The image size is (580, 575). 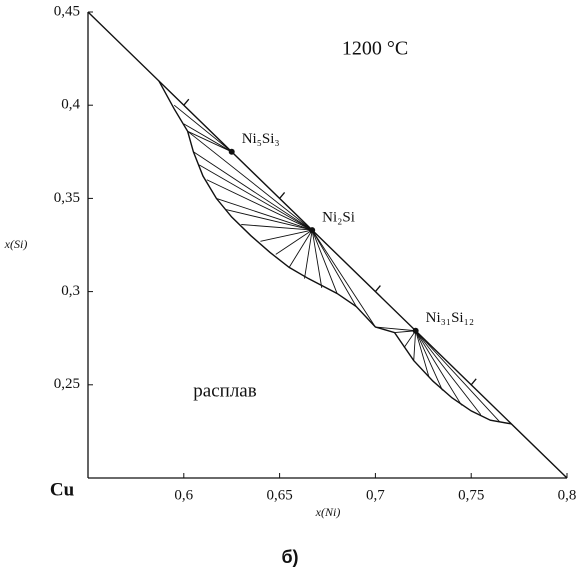 I want to click on x-tick-label: 0,6, so click(x=183, y=495).